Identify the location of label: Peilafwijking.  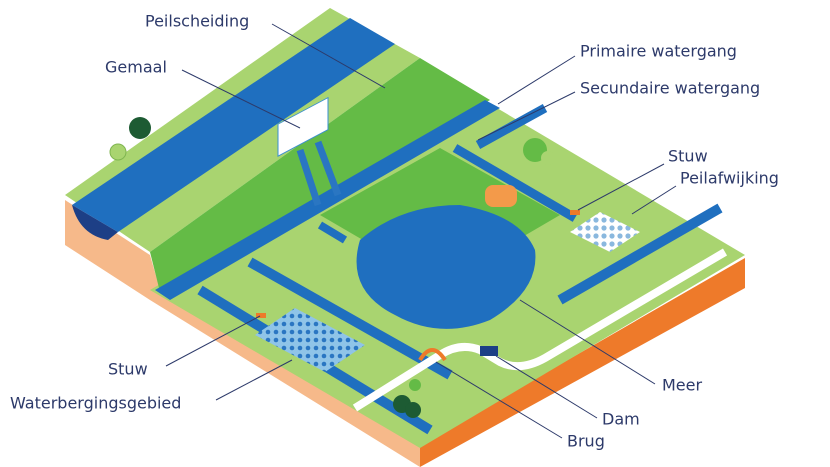
(729, 178).